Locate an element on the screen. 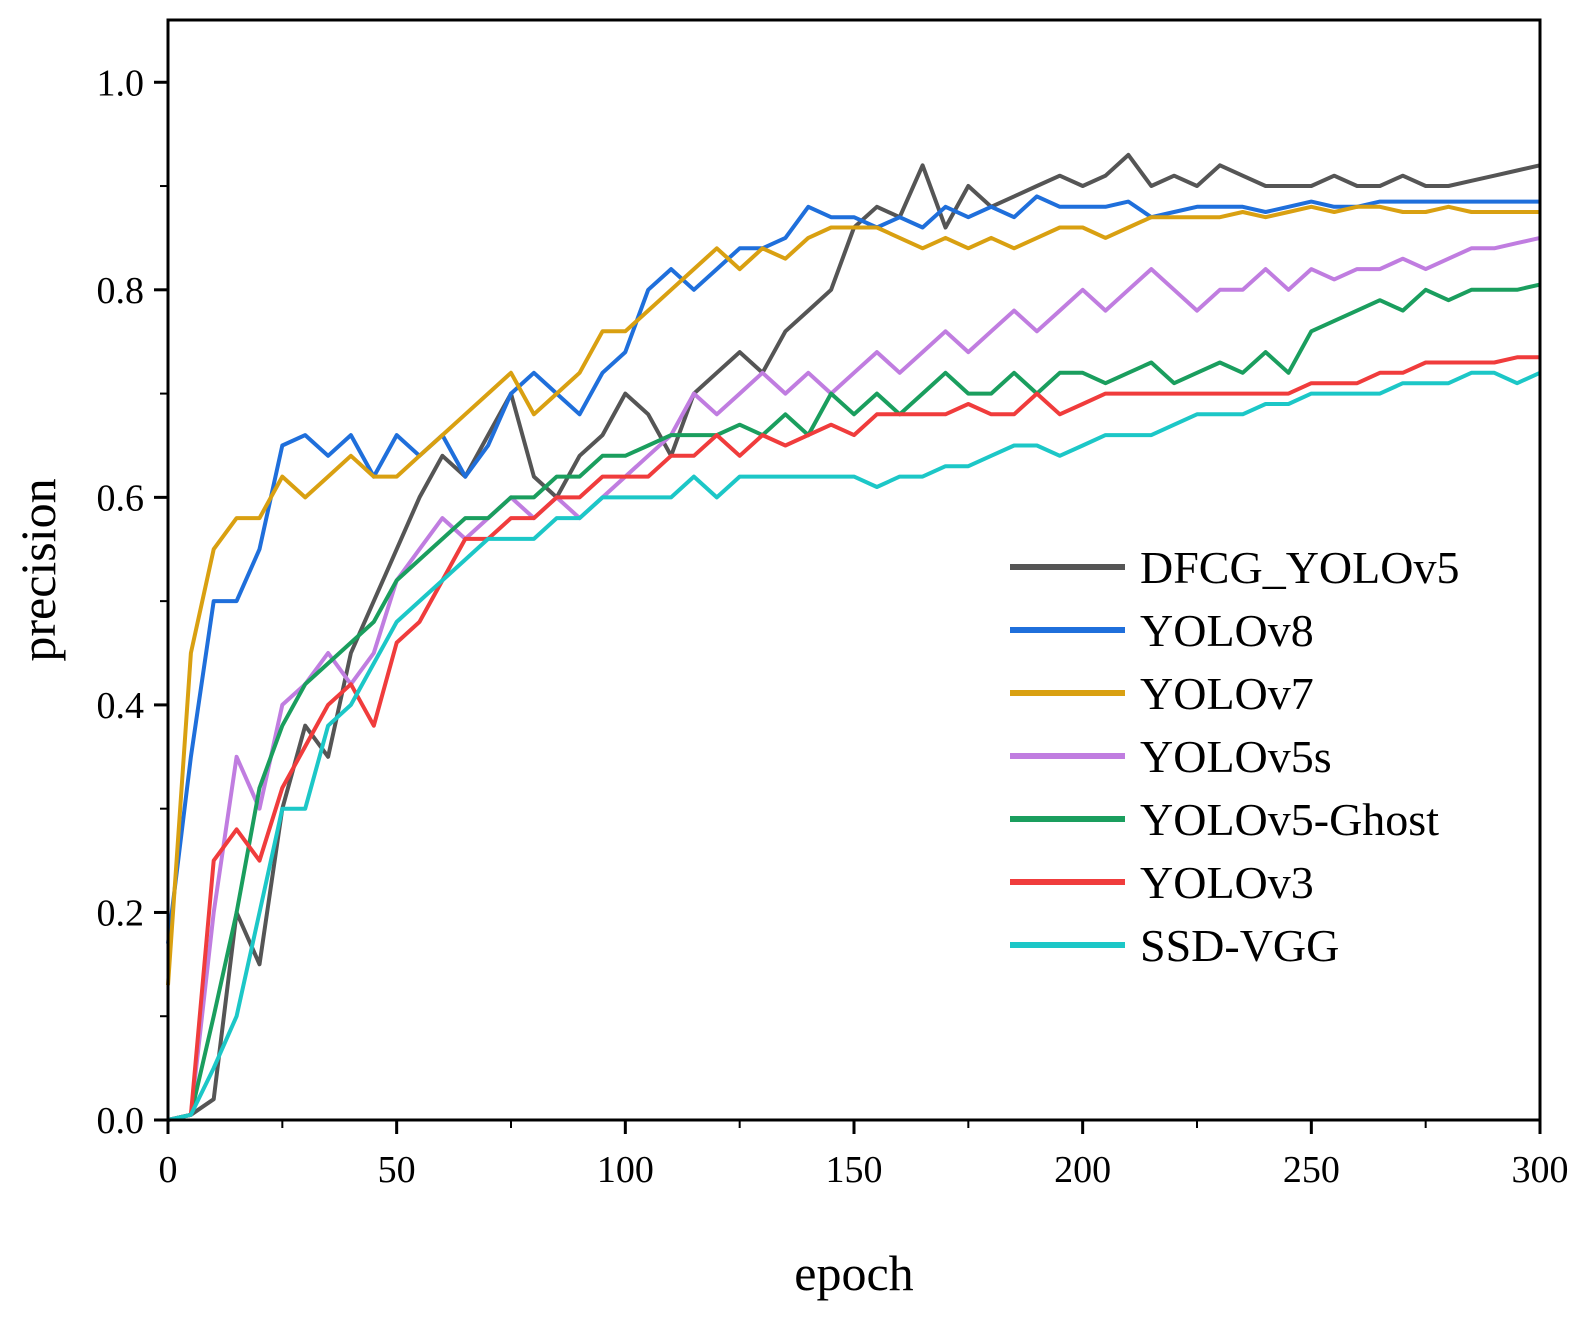 The width and height of the screenshot is (1588, 1318). x-tick-label: 100 is located at coordinates (625, 1170).